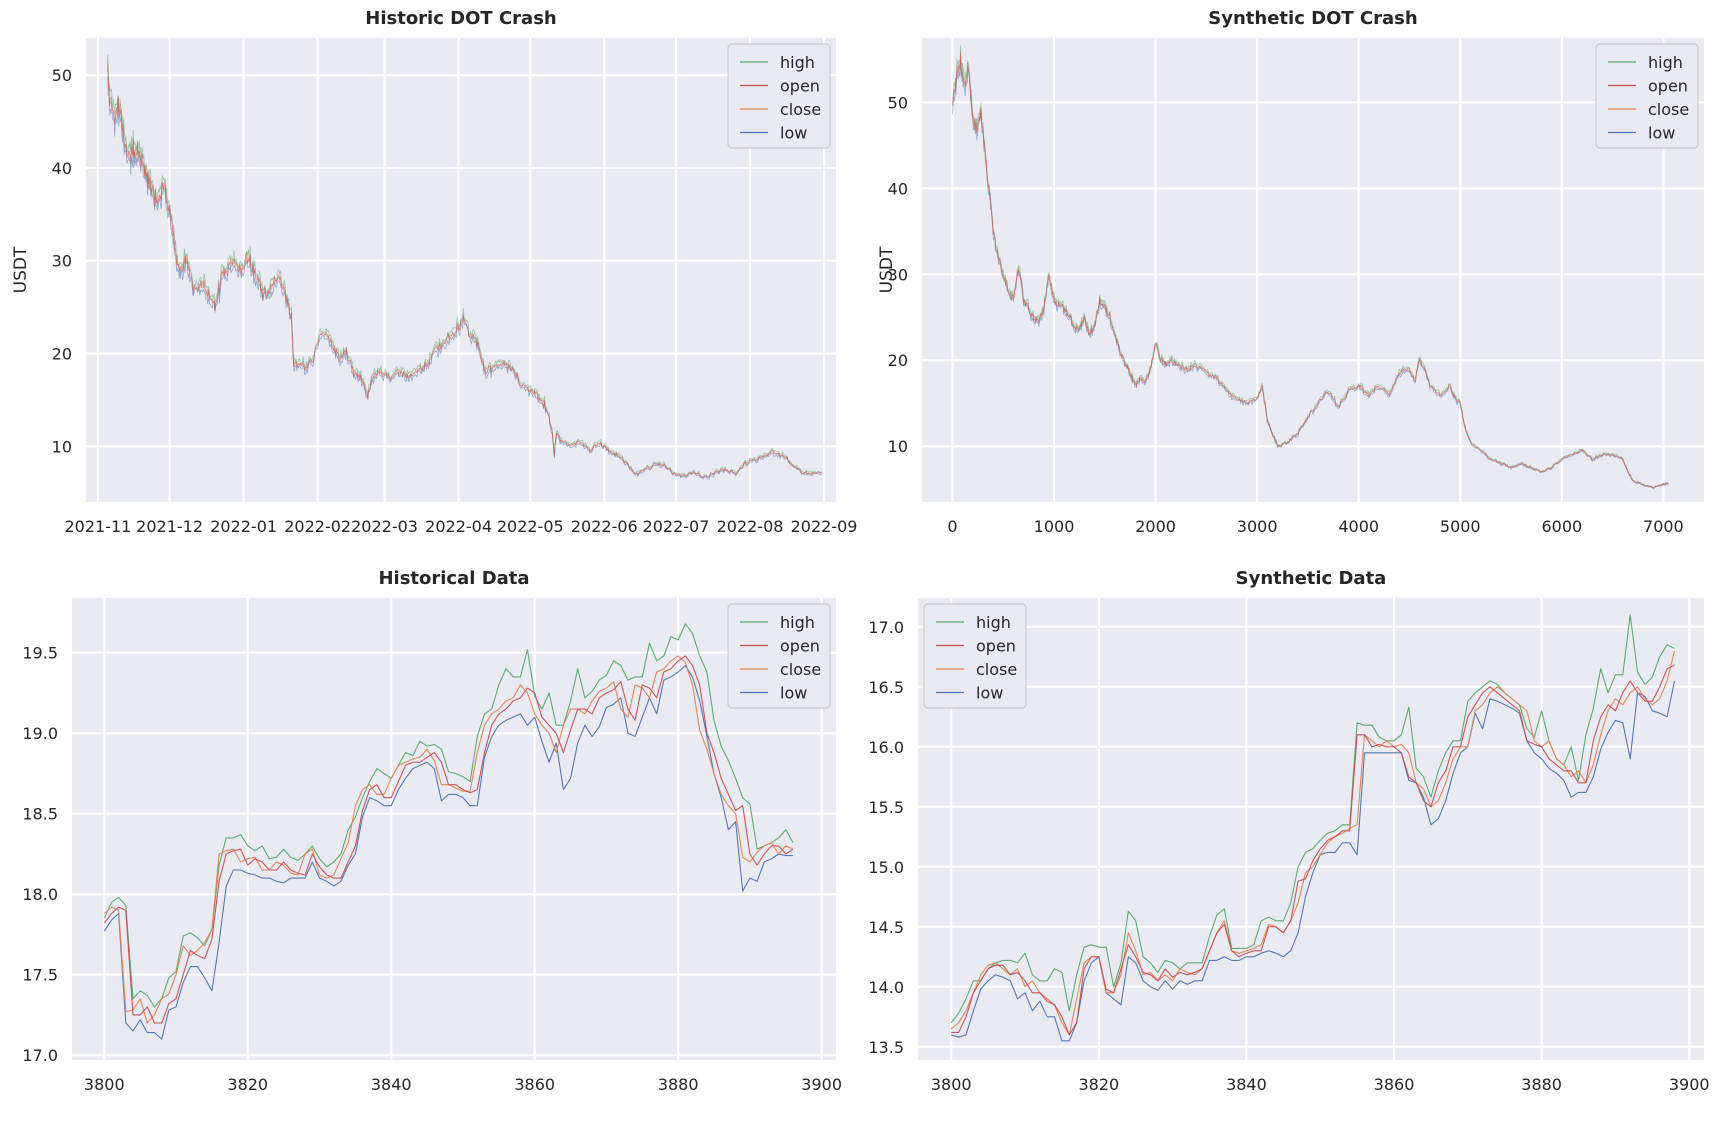 The width and height of the screenshot is (1724, 1124). What do you see at coordinates (530, 526) in the screenshot?
I see `x-tick-label: 2022-05` at bounding box center [530, 526].